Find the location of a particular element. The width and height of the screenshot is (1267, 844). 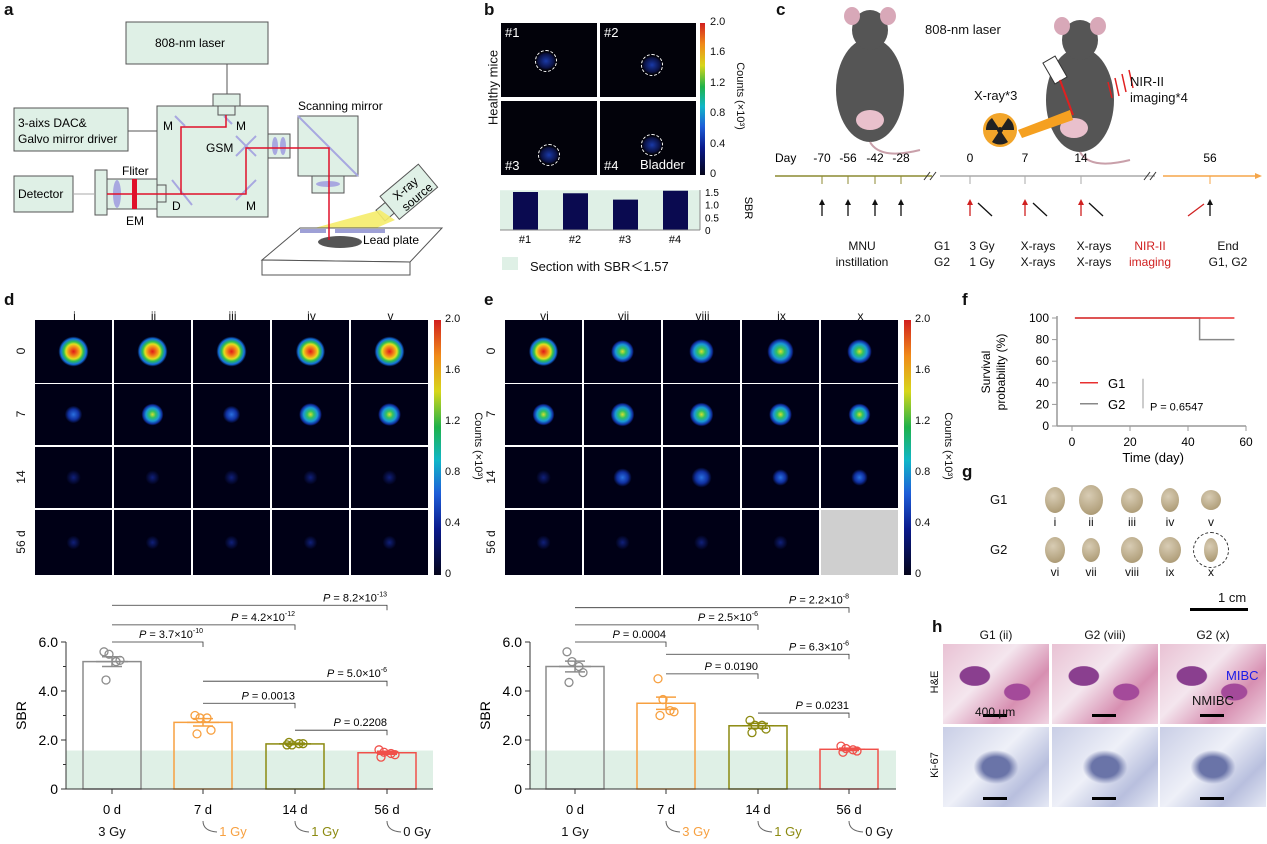

column-label: ix is located at coordinates (781, 316).